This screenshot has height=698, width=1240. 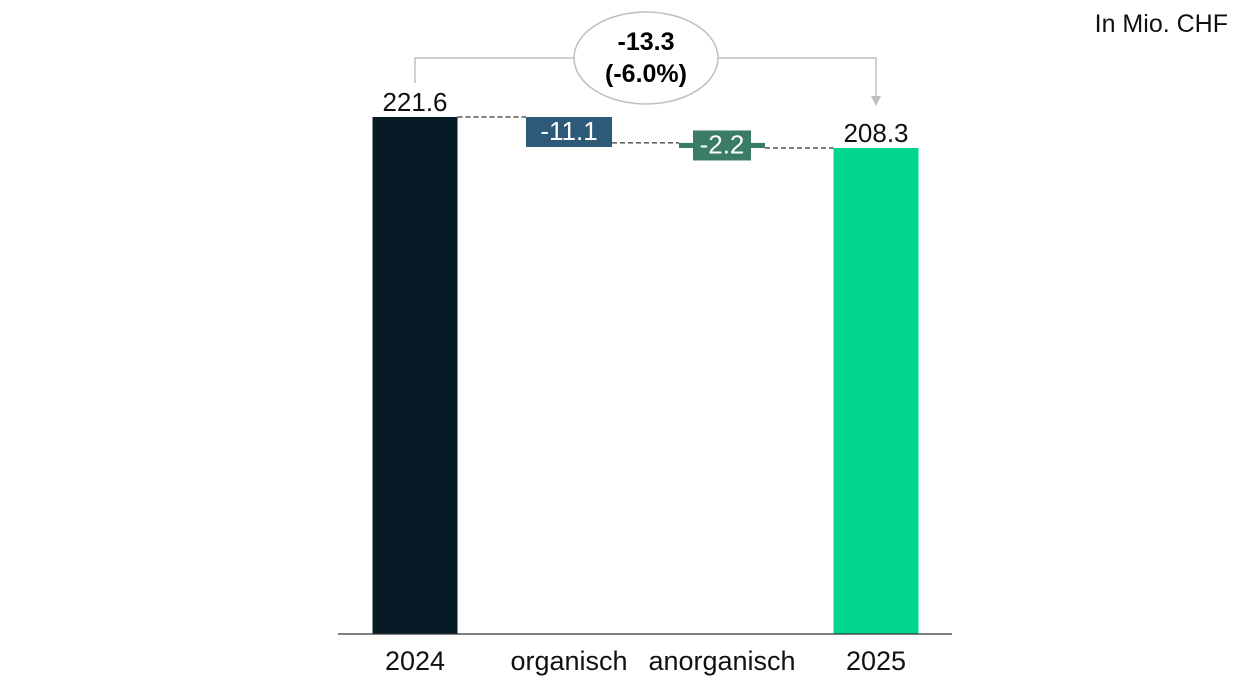 I want to click on value-label-2024: 221.6, so click(x=414, y=102).